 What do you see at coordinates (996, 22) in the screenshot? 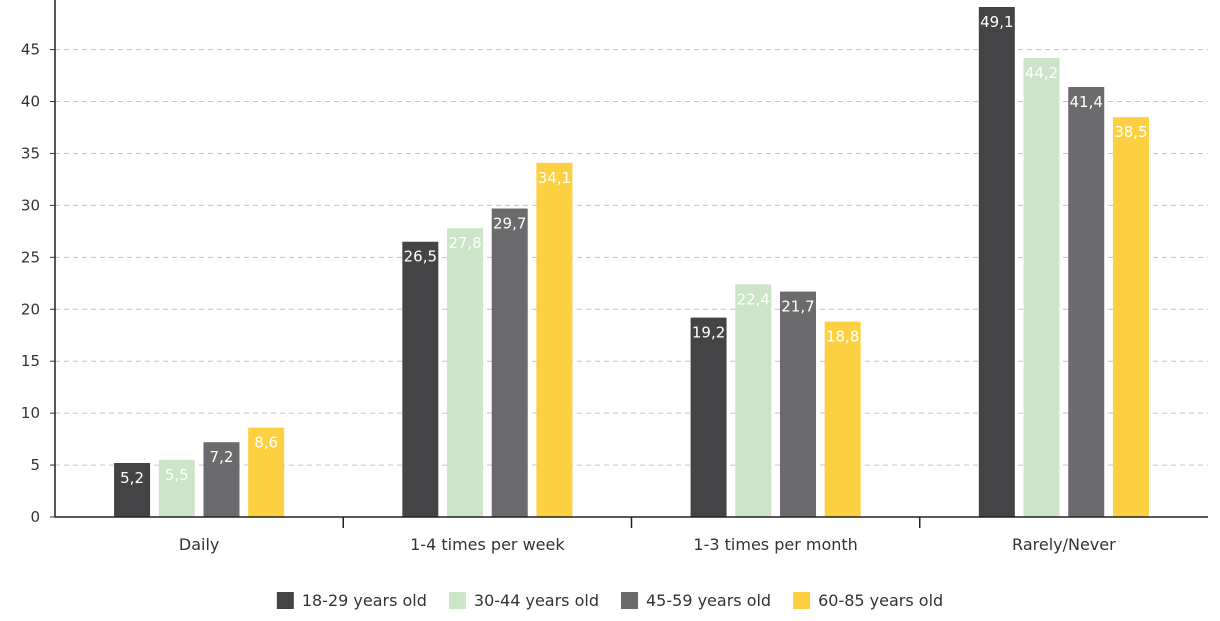
I see `data-label: 49,1` at bounding box center [996, 22].